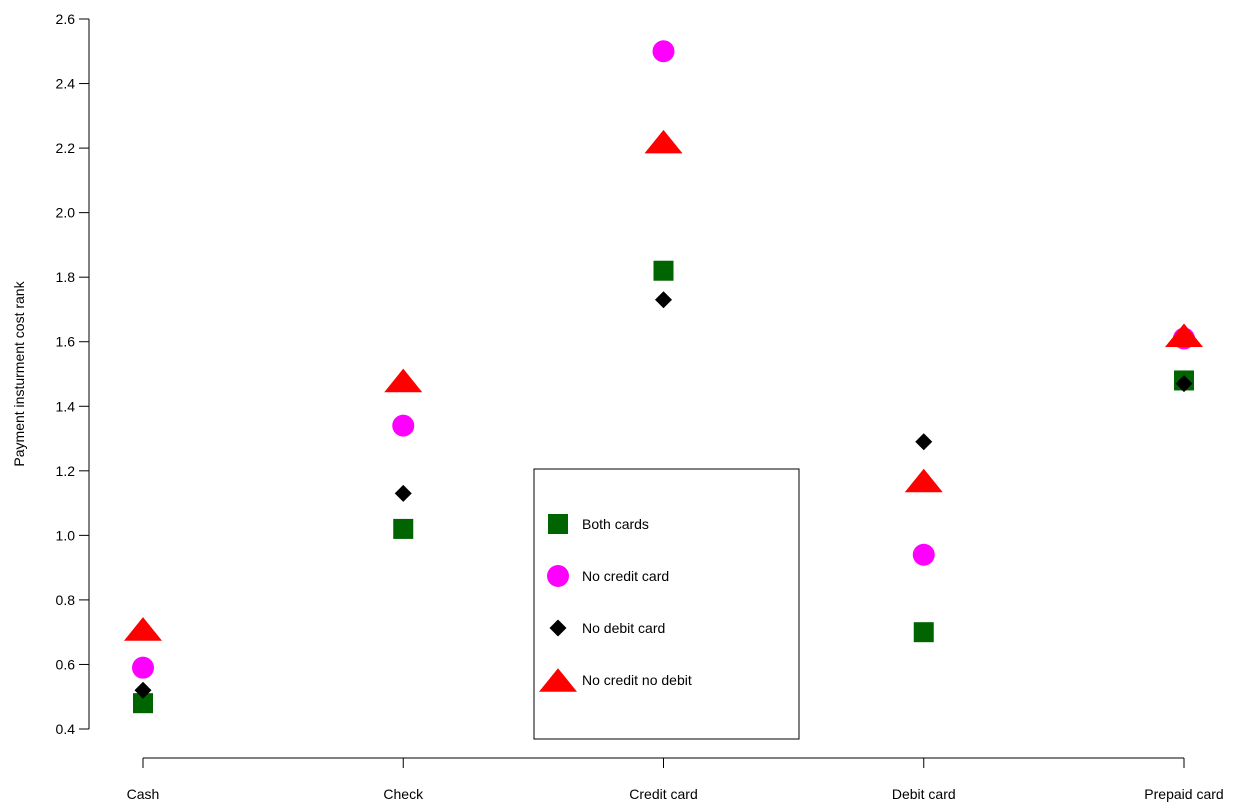 The image size is (1250, 808). Describe the element at coordinates (66, 471) in the screenshot. I see `y-tick-label: 1.2` at that location.